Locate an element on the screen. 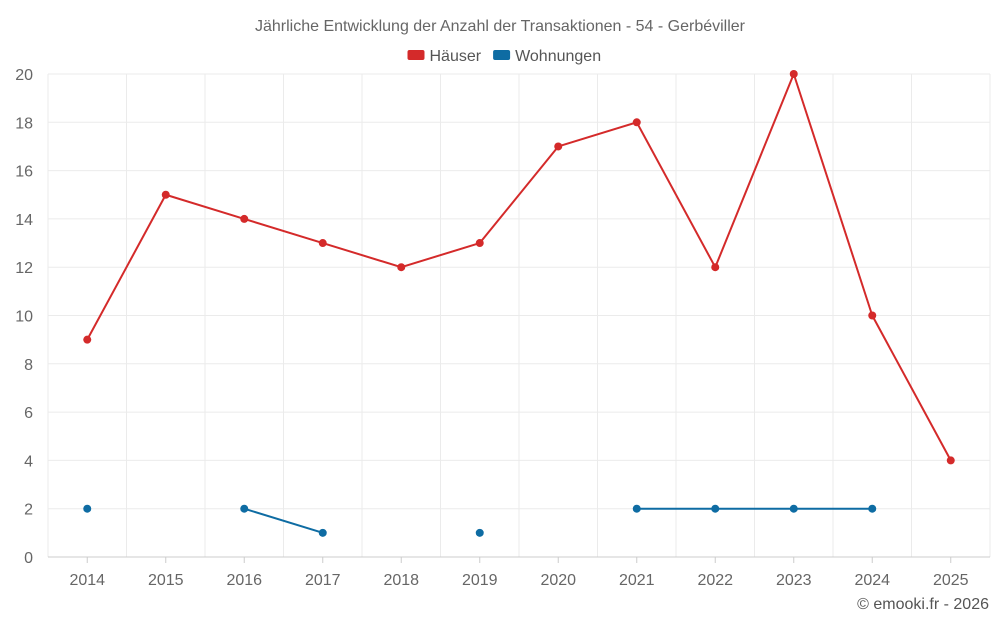  x-tick-label: 2016 is located at coordinates (244, 580).